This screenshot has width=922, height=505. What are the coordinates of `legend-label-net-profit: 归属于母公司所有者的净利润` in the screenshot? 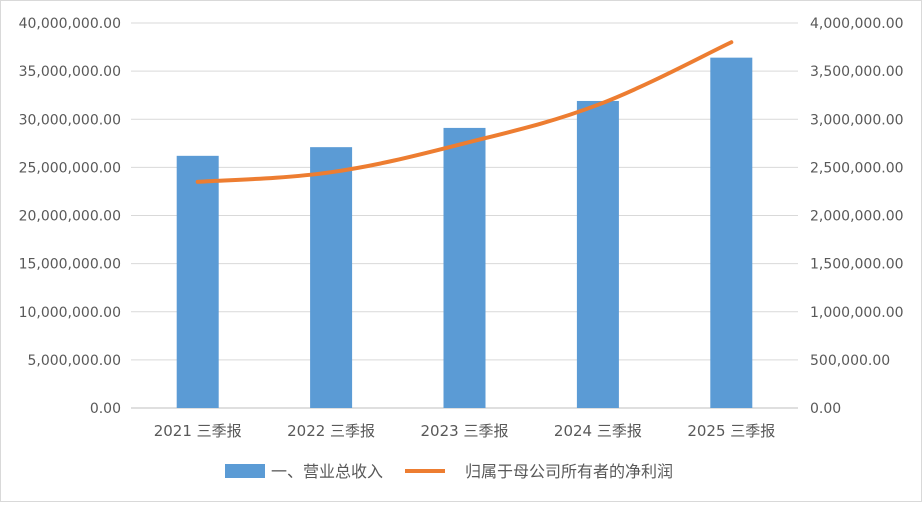 It's located at (569, 471).